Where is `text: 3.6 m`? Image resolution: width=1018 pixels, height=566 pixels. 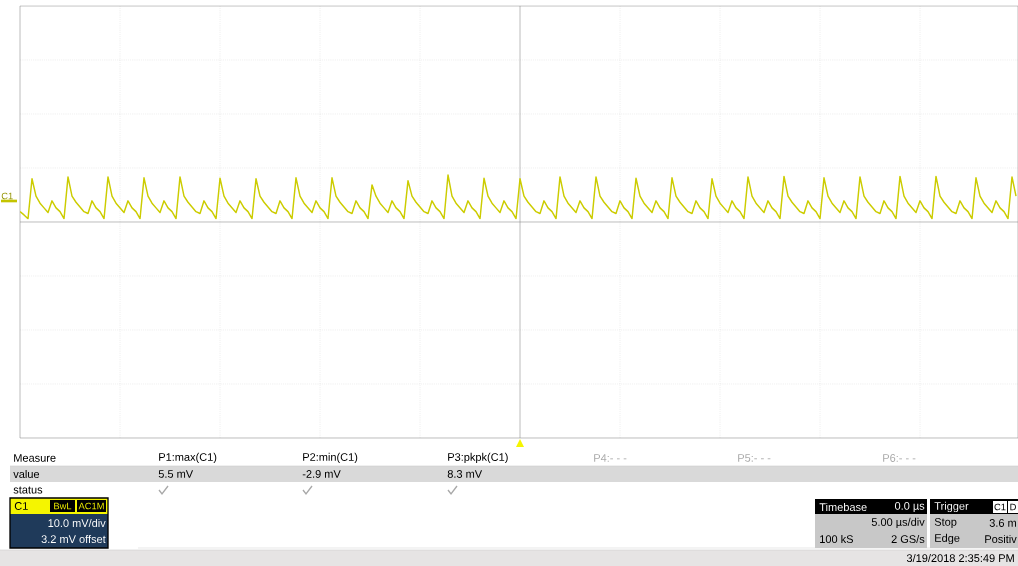
text: 3.6 m is located at coordinates (1002, 523).